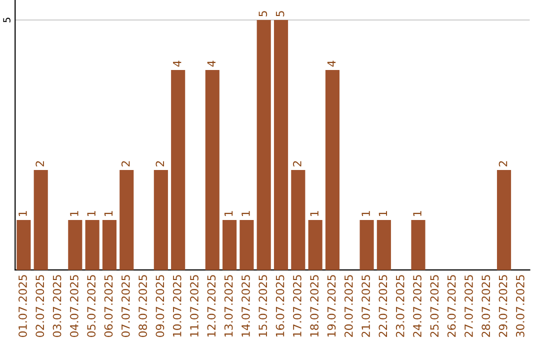 Image resolution: width=540 pixels, height=340 pixels. I want to click on x-tick-label: 02.07.2025, so click(40, 306).